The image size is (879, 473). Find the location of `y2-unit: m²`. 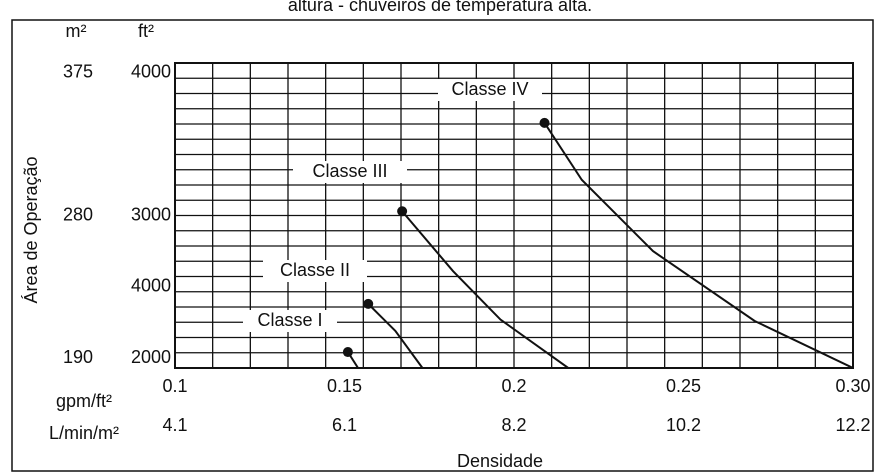

y2-unit: m² is located at coordinates (76, 31).